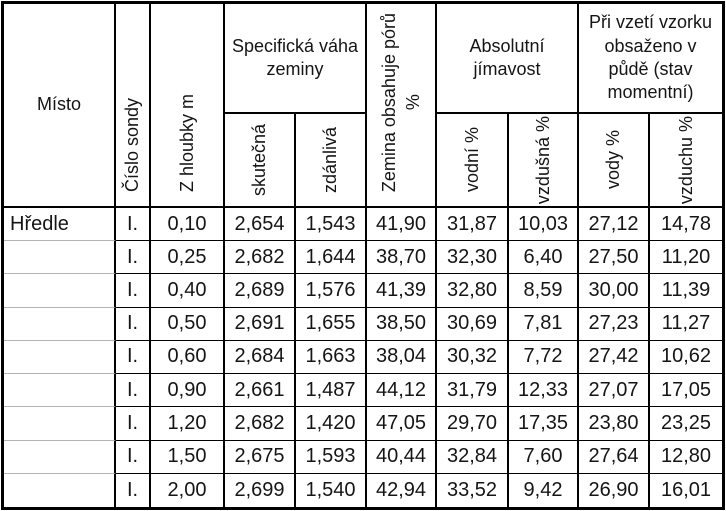 This screenshot has width=726, height=511. I want to click on cell-vodni: 32,80, so click(473, 291).